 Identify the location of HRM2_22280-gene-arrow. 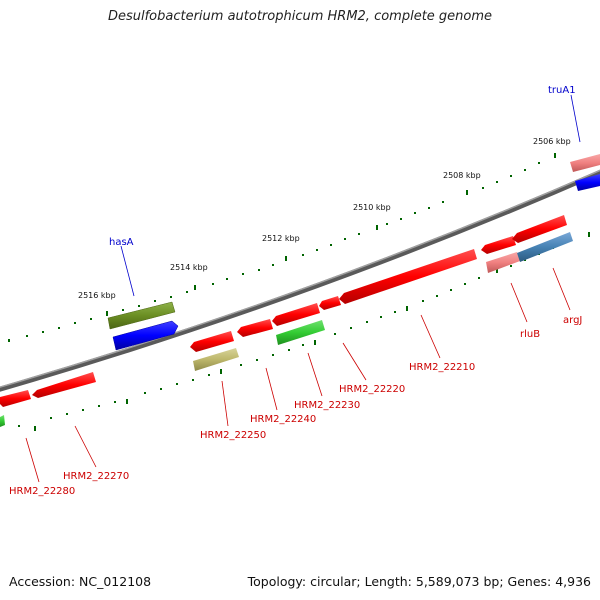
(15, 398).